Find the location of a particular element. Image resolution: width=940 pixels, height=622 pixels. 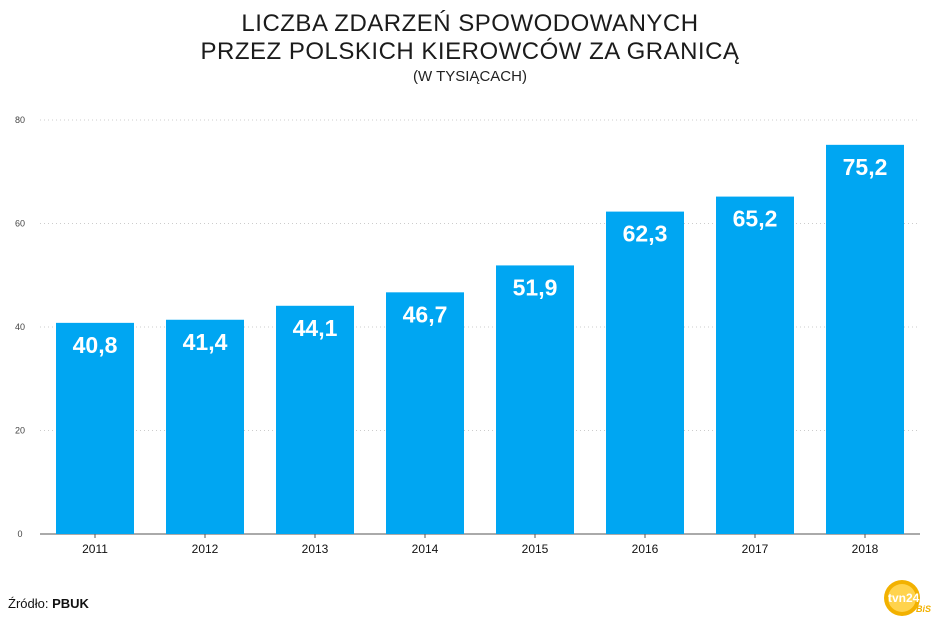

source-value: PBUK is located at coordinates (70, 603).